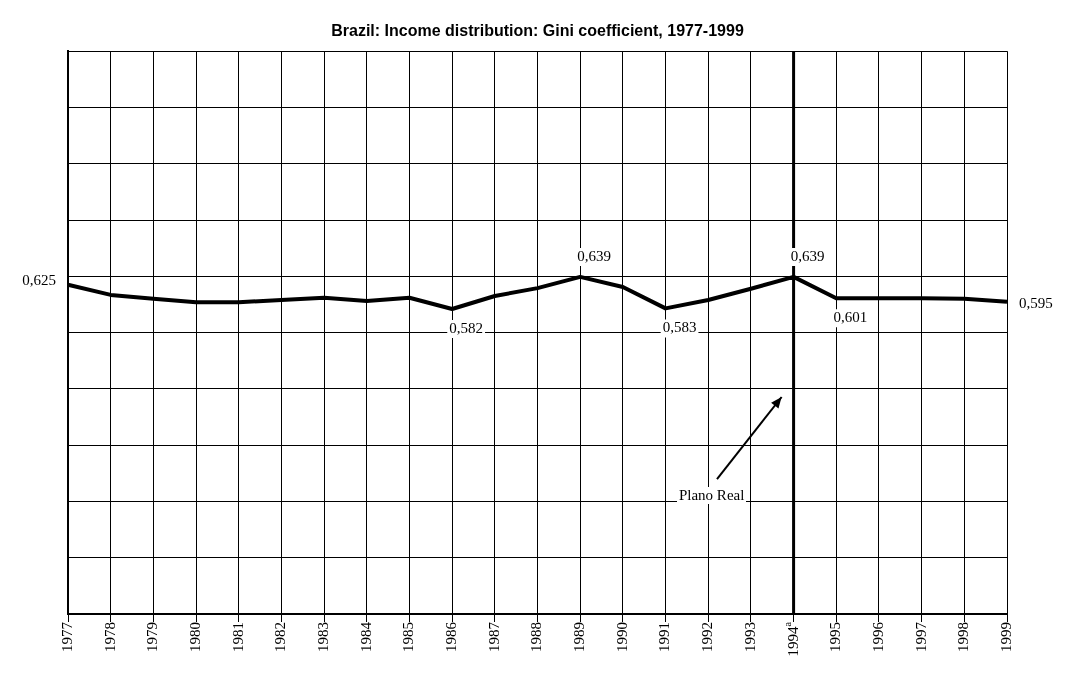  Describe the element at coordinates (707, 637) in the screenshot. I see `x-tick-label: 1992` at that location.